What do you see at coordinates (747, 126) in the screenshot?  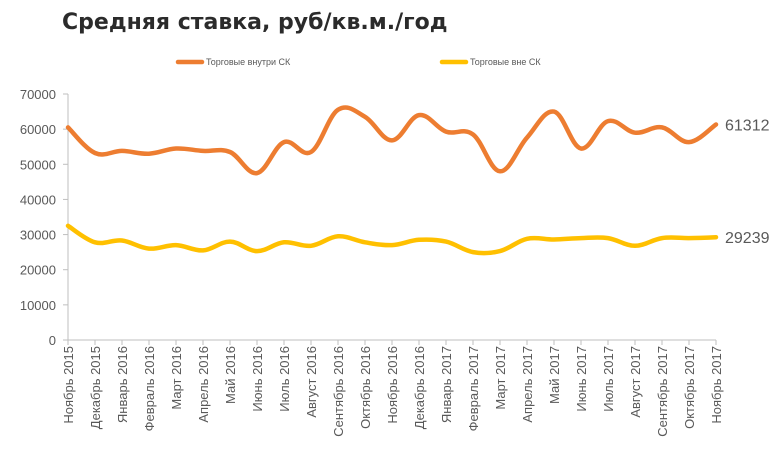 I see `end-value-label: 61312` at bounding box center [747, 126].